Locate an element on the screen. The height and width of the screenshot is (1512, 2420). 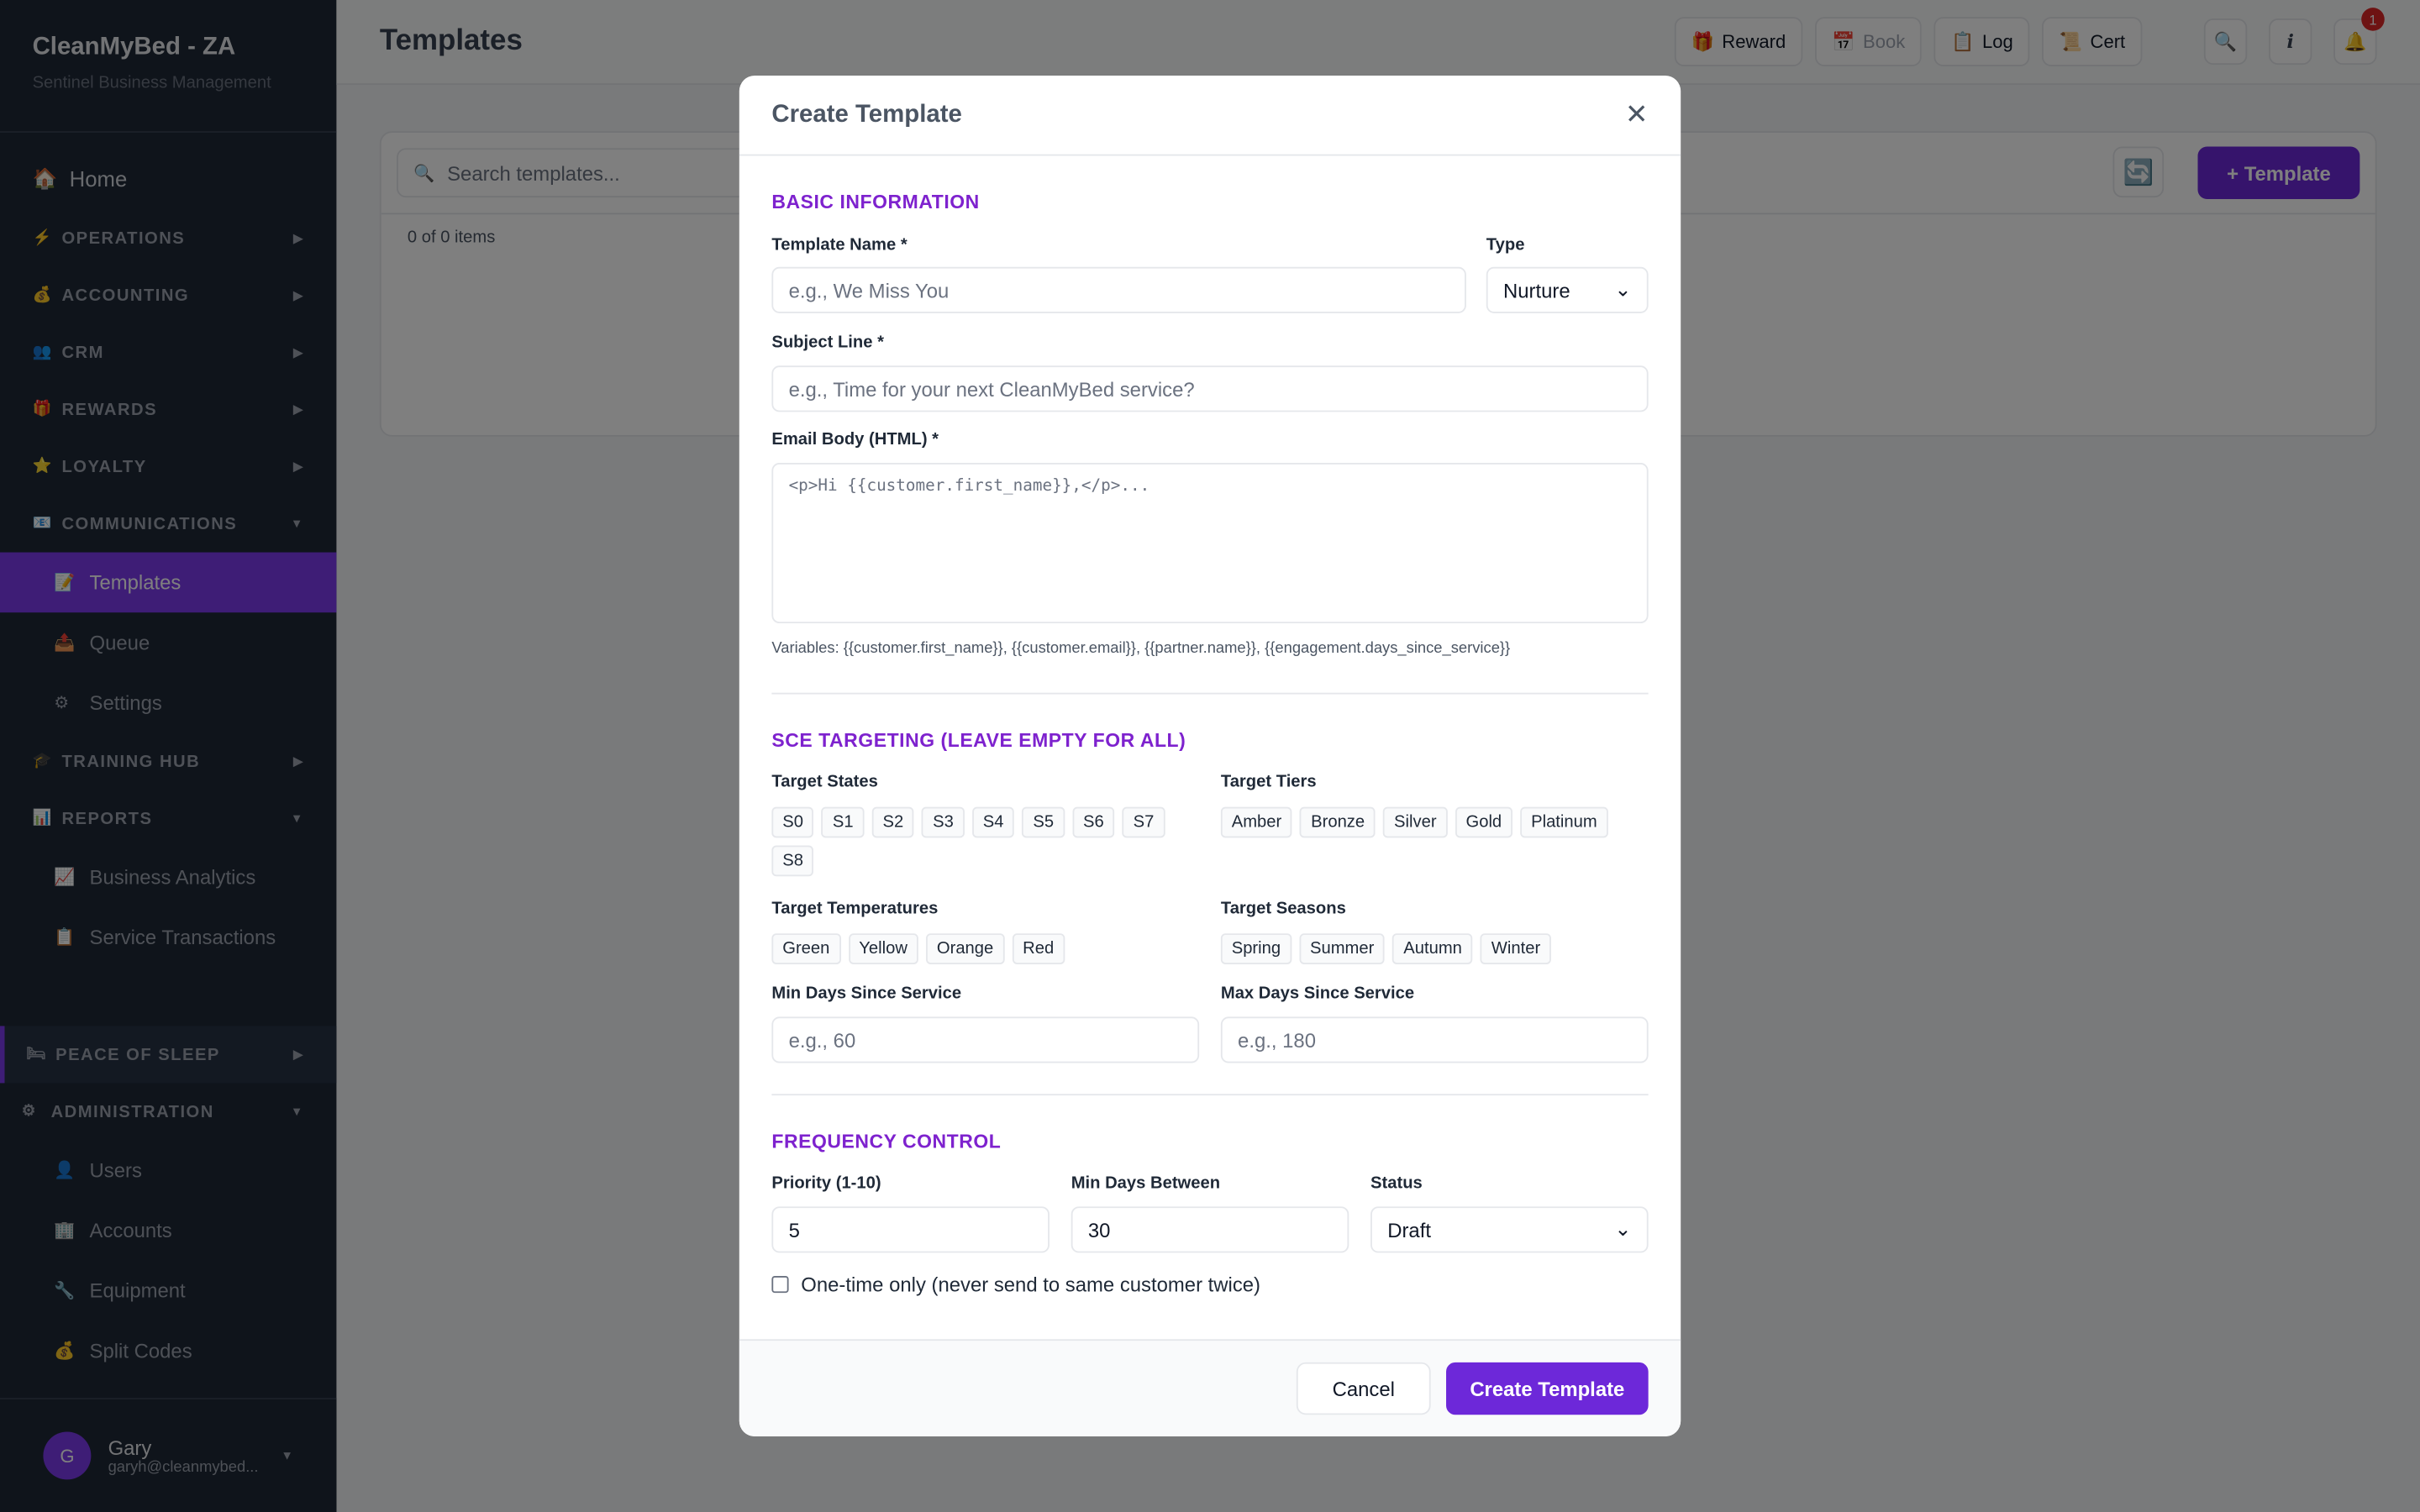
target-seasons-label: Target Seasons is located at coordinates (1283, 908).